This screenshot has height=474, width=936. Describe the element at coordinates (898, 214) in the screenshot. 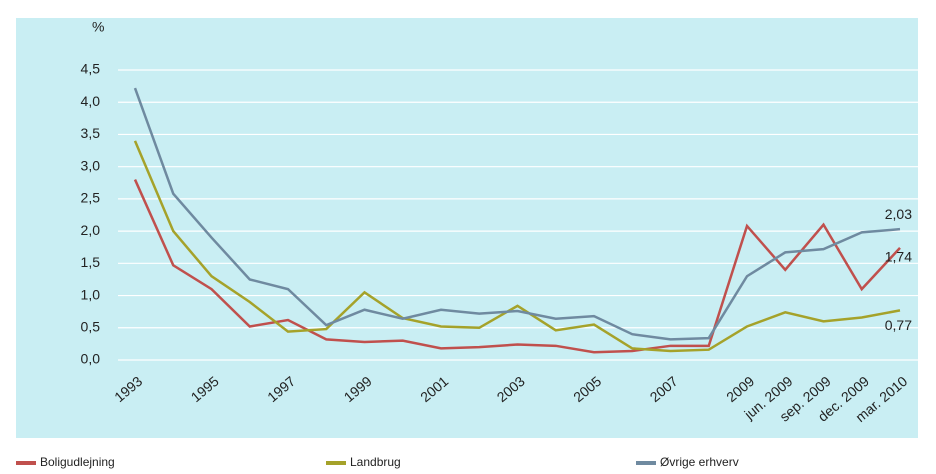

I see `data-label: 2,03` at that location.